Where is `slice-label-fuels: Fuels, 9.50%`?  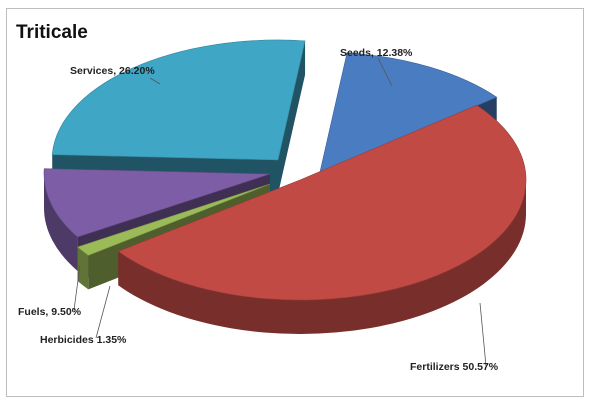
slice-label-fuels: Fuels, 9.50% is located at coordinates (50, 312).